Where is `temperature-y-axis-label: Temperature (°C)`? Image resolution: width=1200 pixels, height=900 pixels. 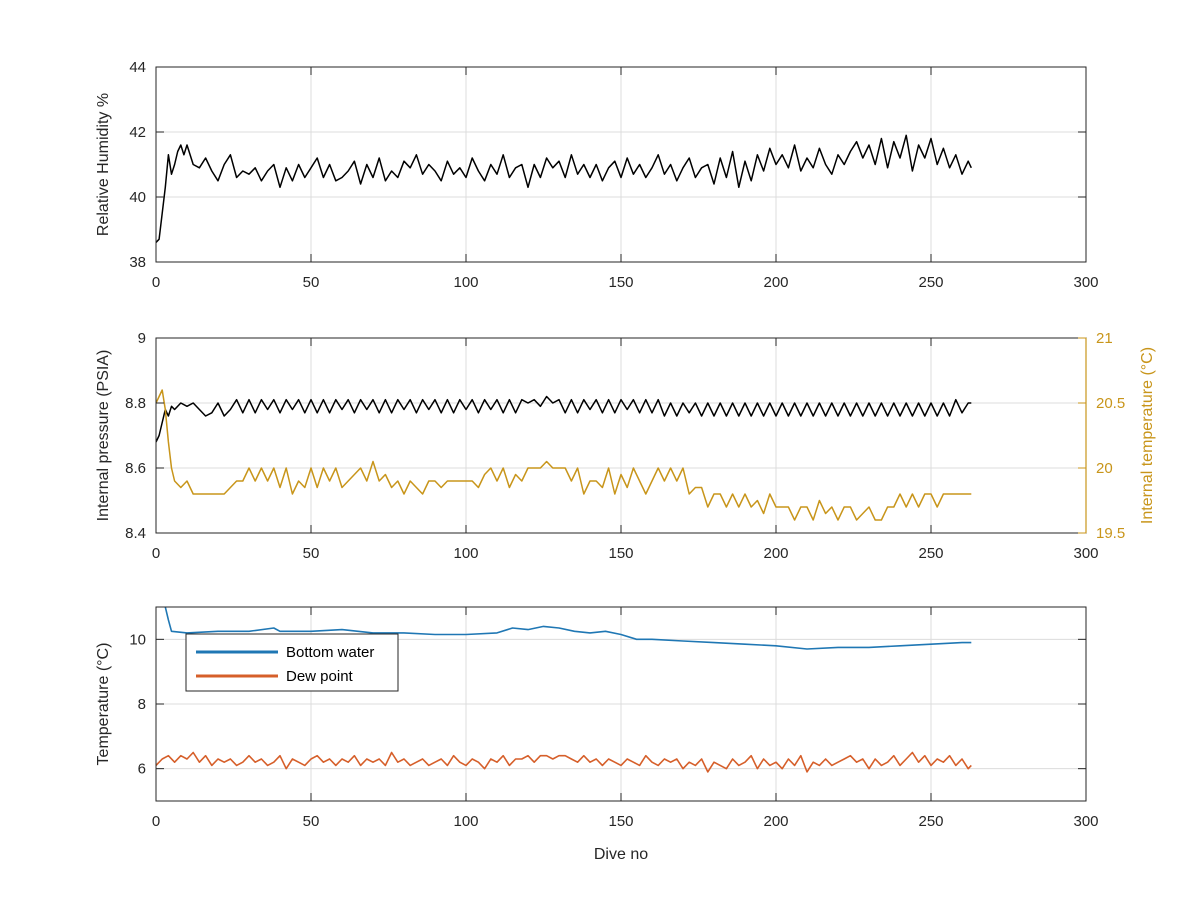
temperature-y-axis-label: Temperature (°C) is located at coordinates (103, 704).